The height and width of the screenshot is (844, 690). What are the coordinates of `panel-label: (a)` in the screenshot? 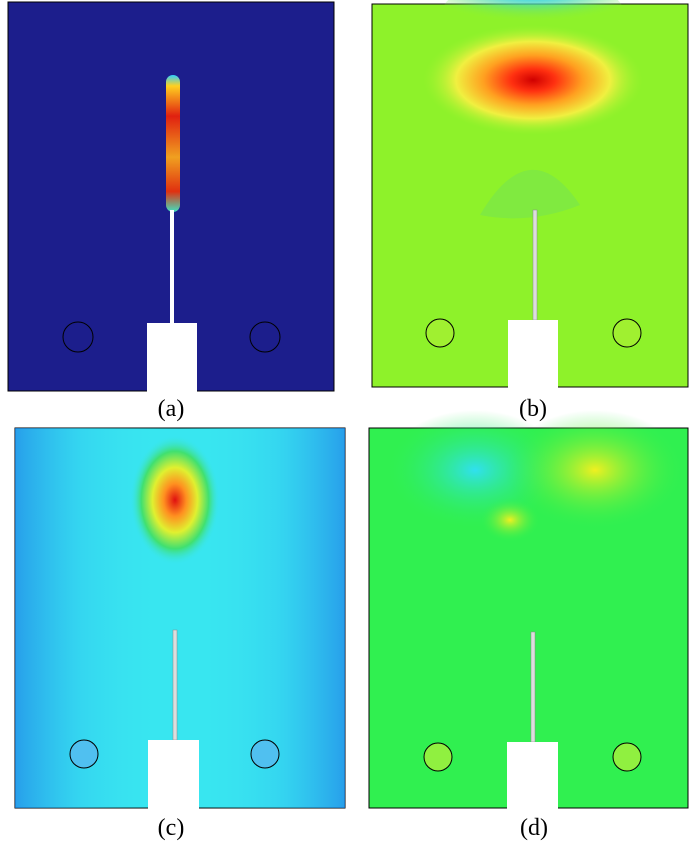 It's located at (171, 409).